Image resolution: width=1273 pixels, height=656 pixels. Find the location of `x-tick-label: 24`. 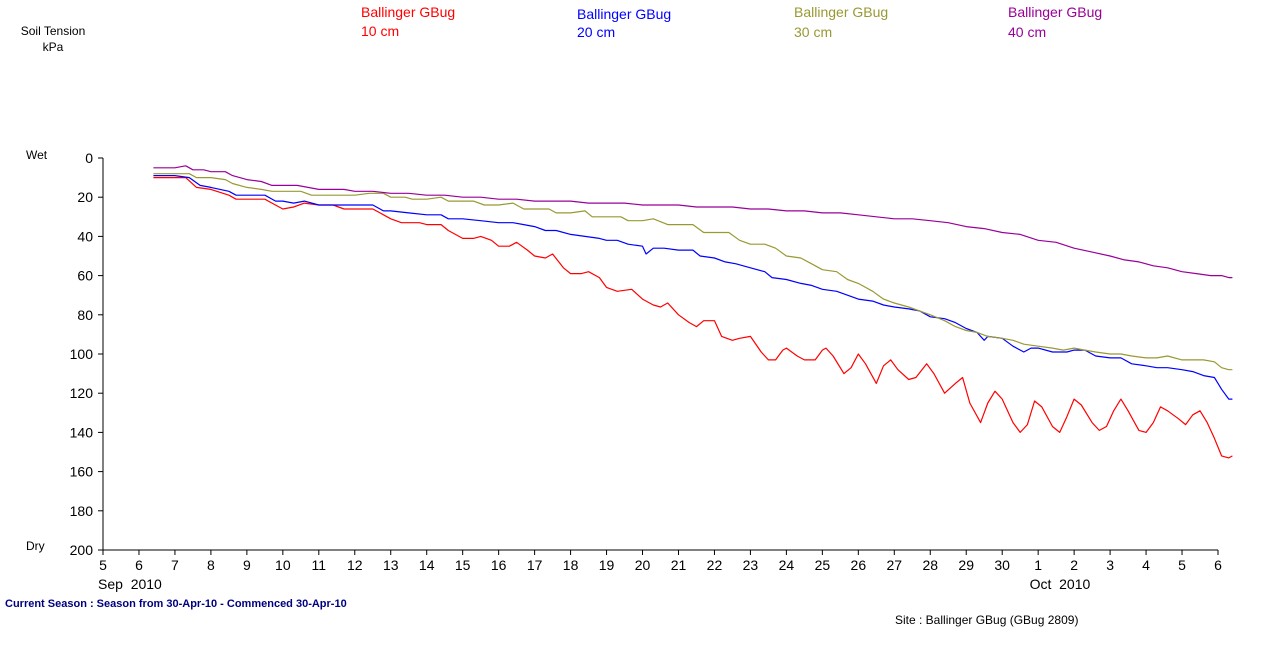

x-tick-label: 24 is located at coordinates (787, 565).